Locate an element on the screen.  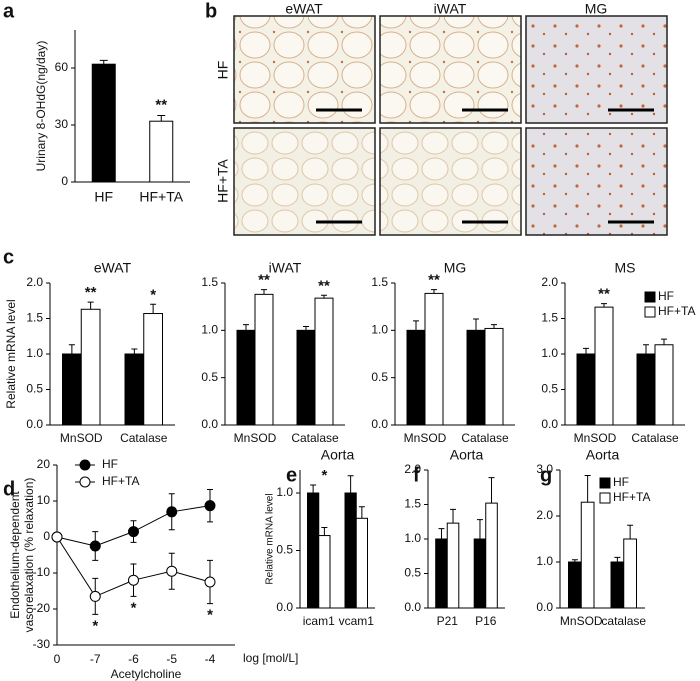
y-axis-label: Endothelium-dependent is located at coordinates (15, 555).